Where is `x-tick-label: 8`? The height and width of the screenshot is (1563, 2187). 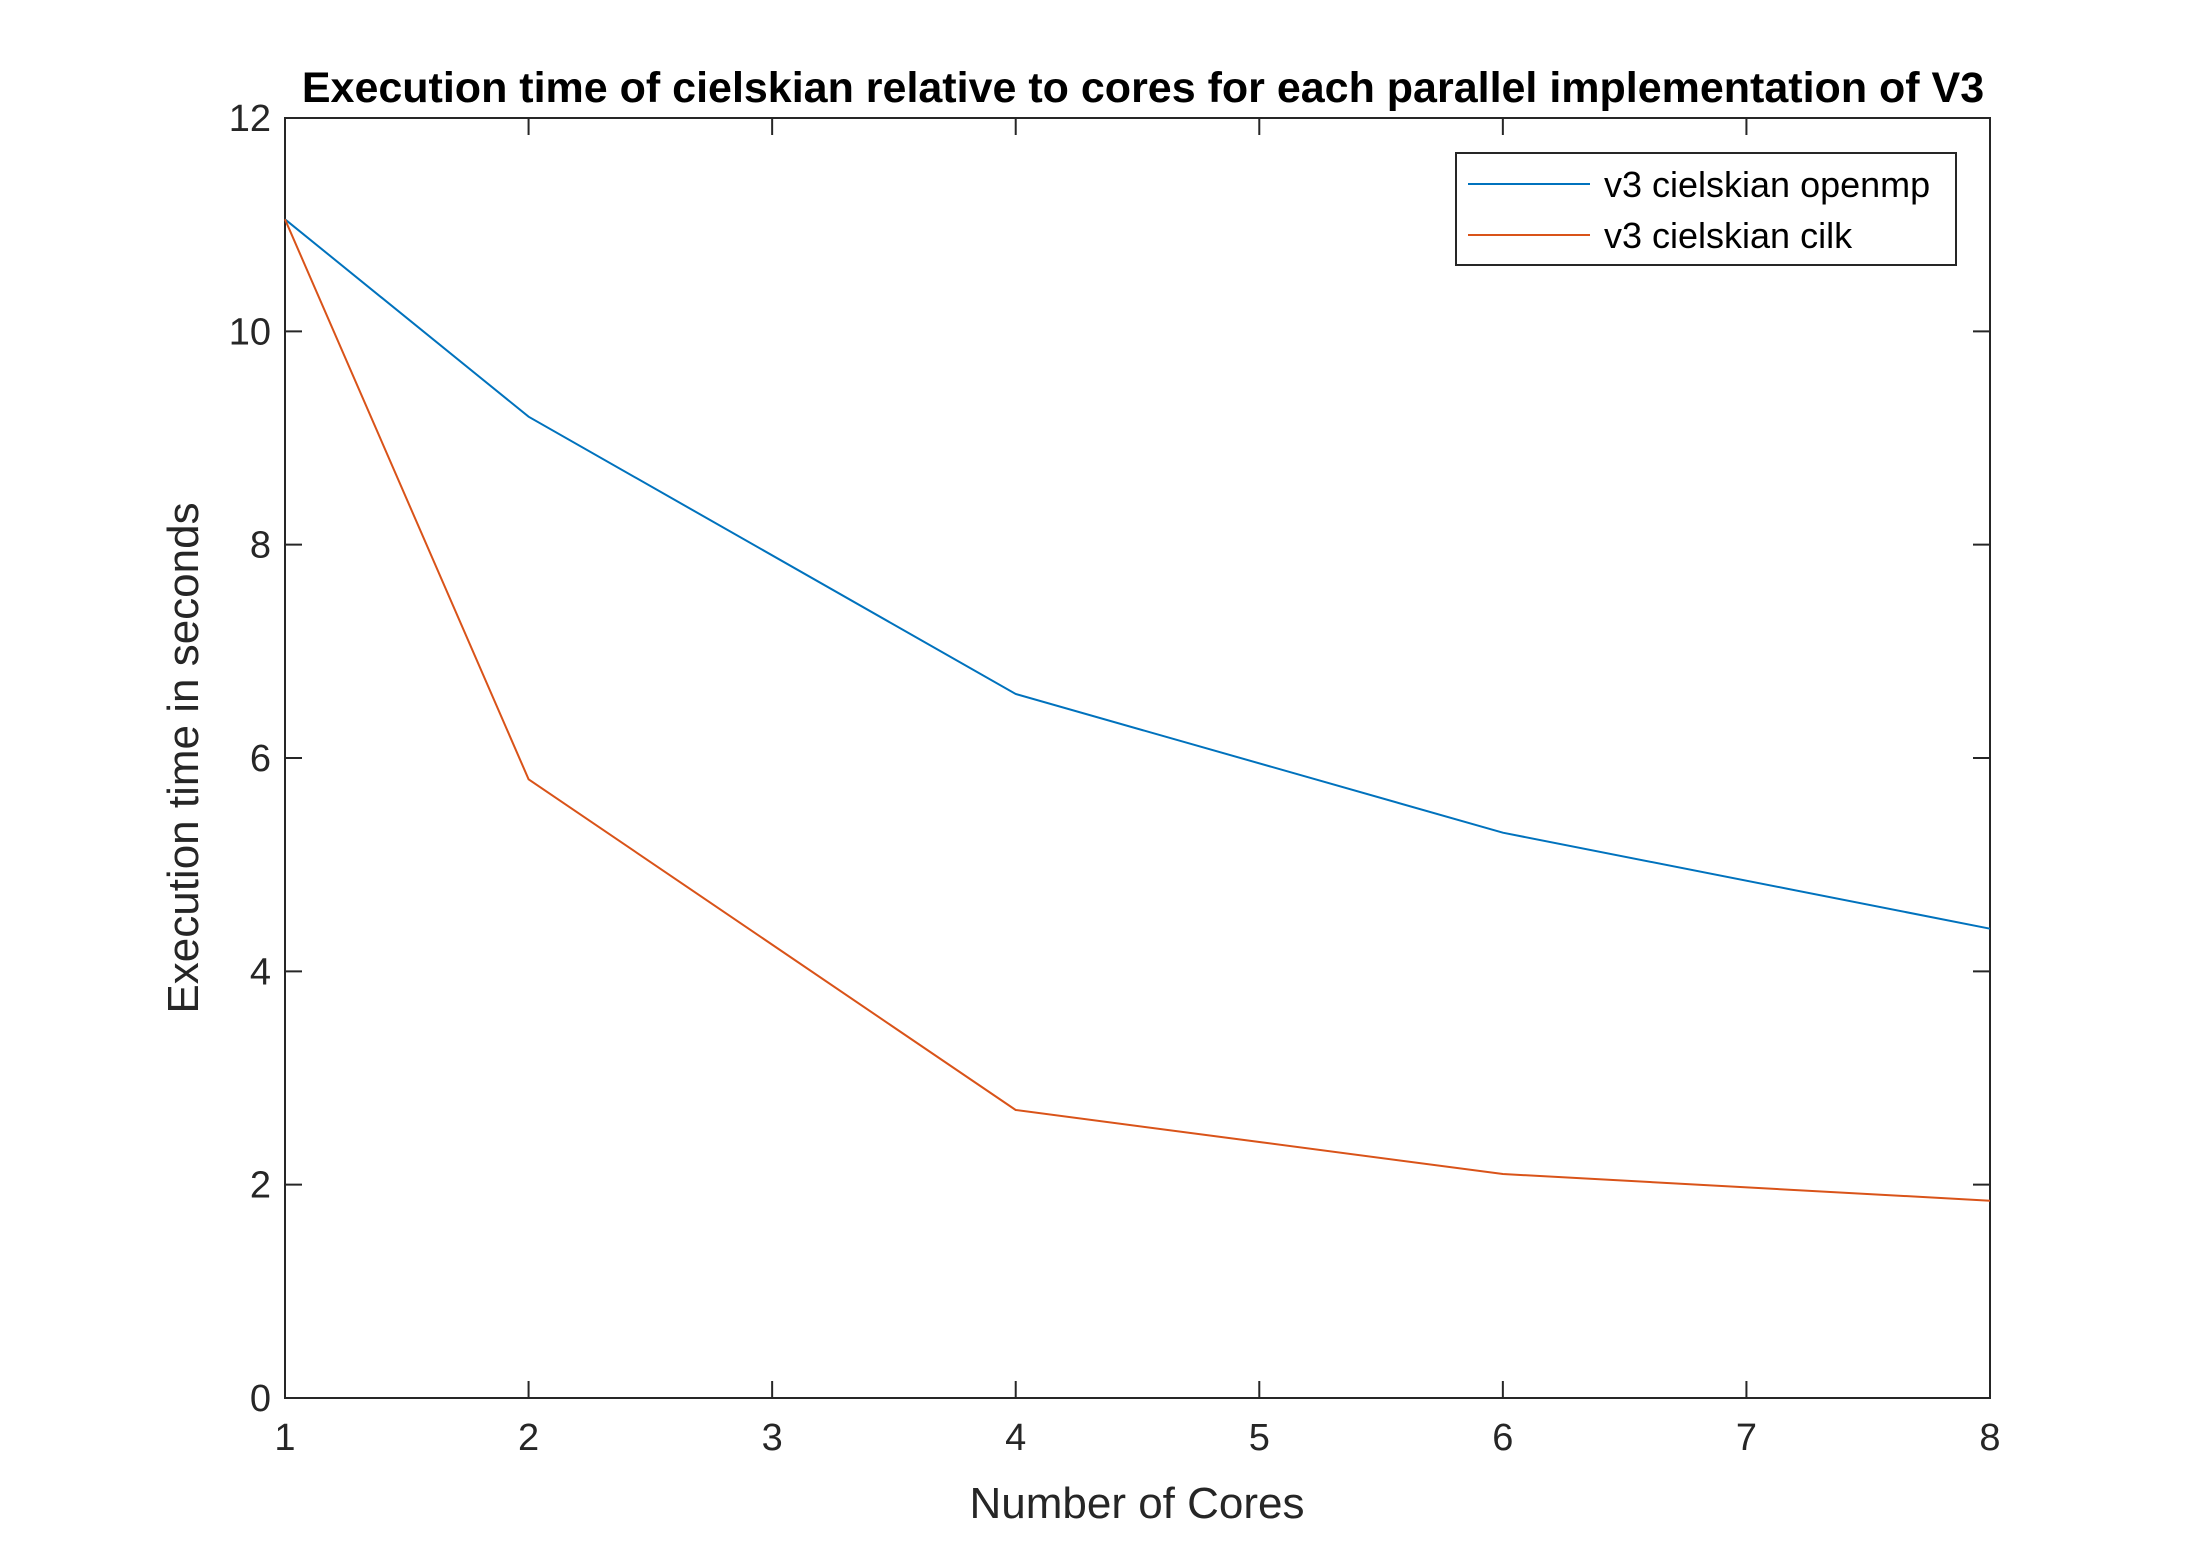 x-tick-label: 8 is located at coordinates (1989, 1438).